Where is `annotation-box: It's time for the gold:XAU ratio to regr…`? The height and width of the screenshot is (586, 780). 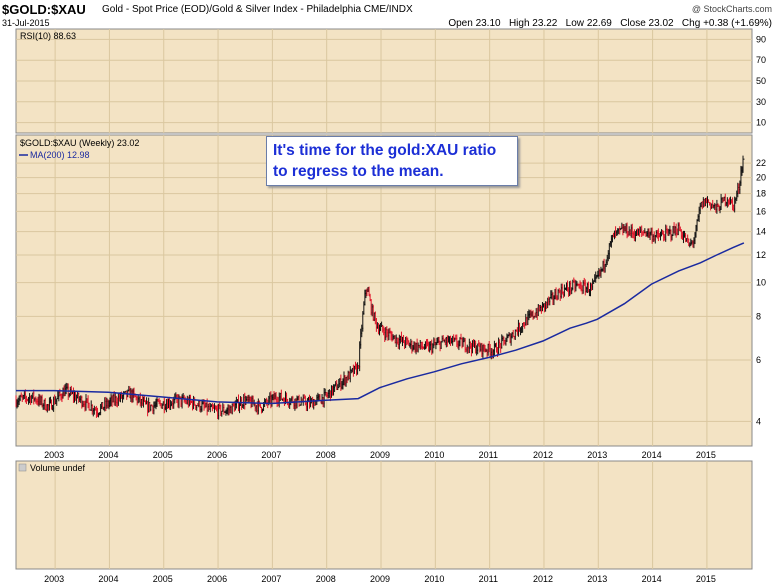
annotation-box: It's time for the gold:XAU ratio to regr… is located at coordinates (392, 161).